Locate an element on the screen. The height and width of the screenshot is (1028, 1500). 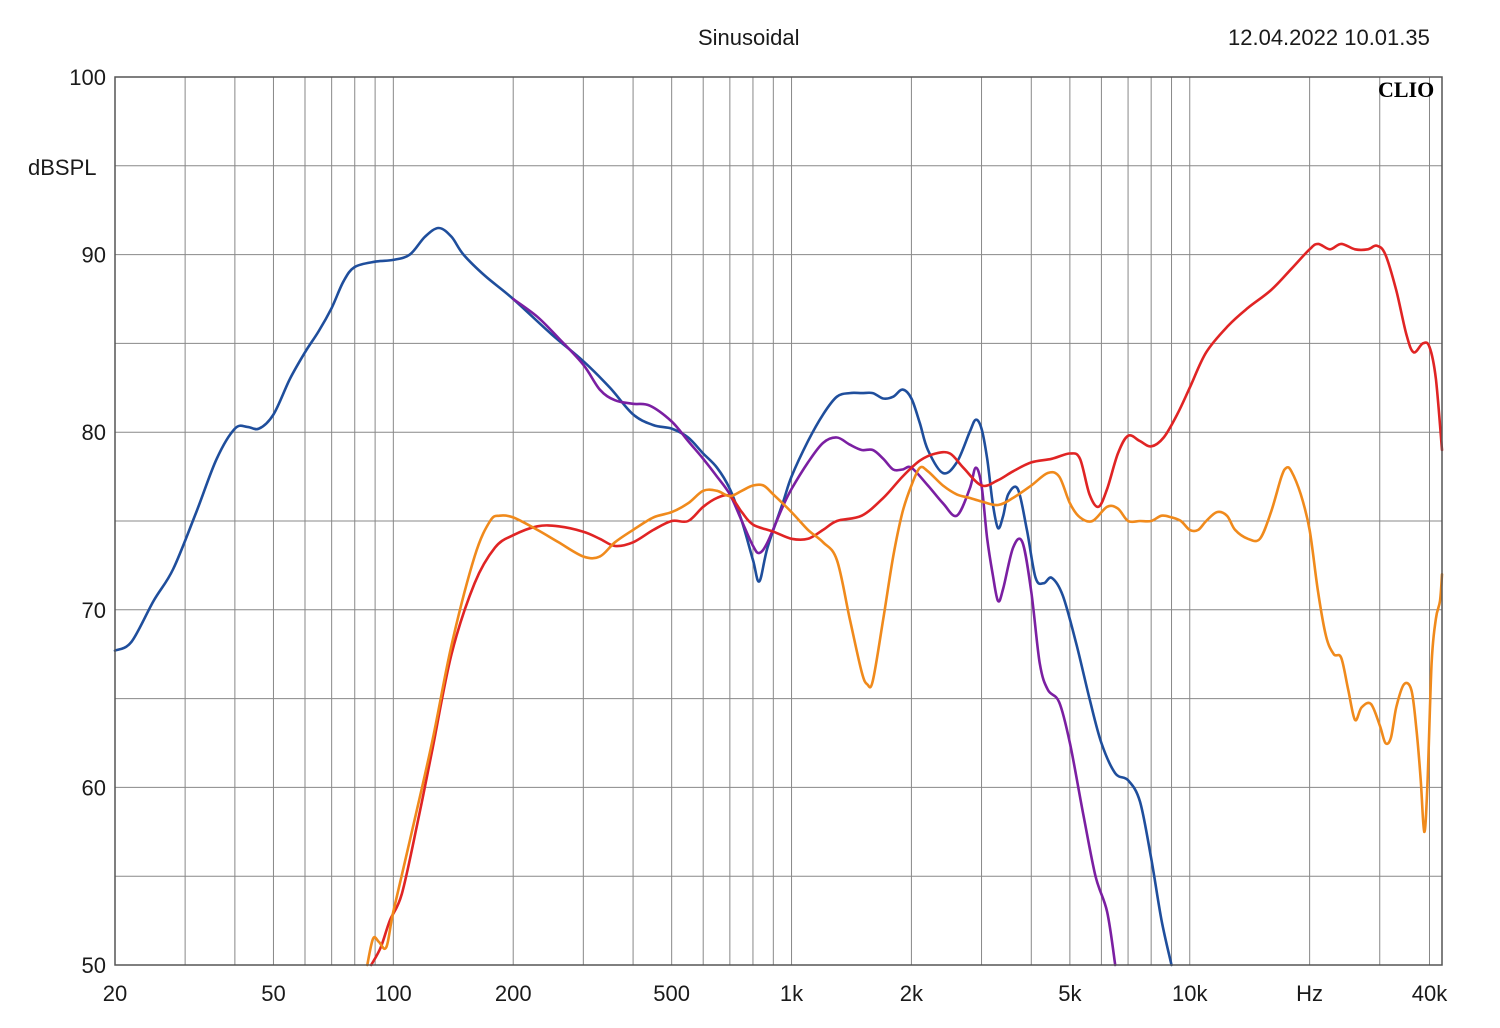
x-tick-label: 10k is located at coordinates (1190, 993).